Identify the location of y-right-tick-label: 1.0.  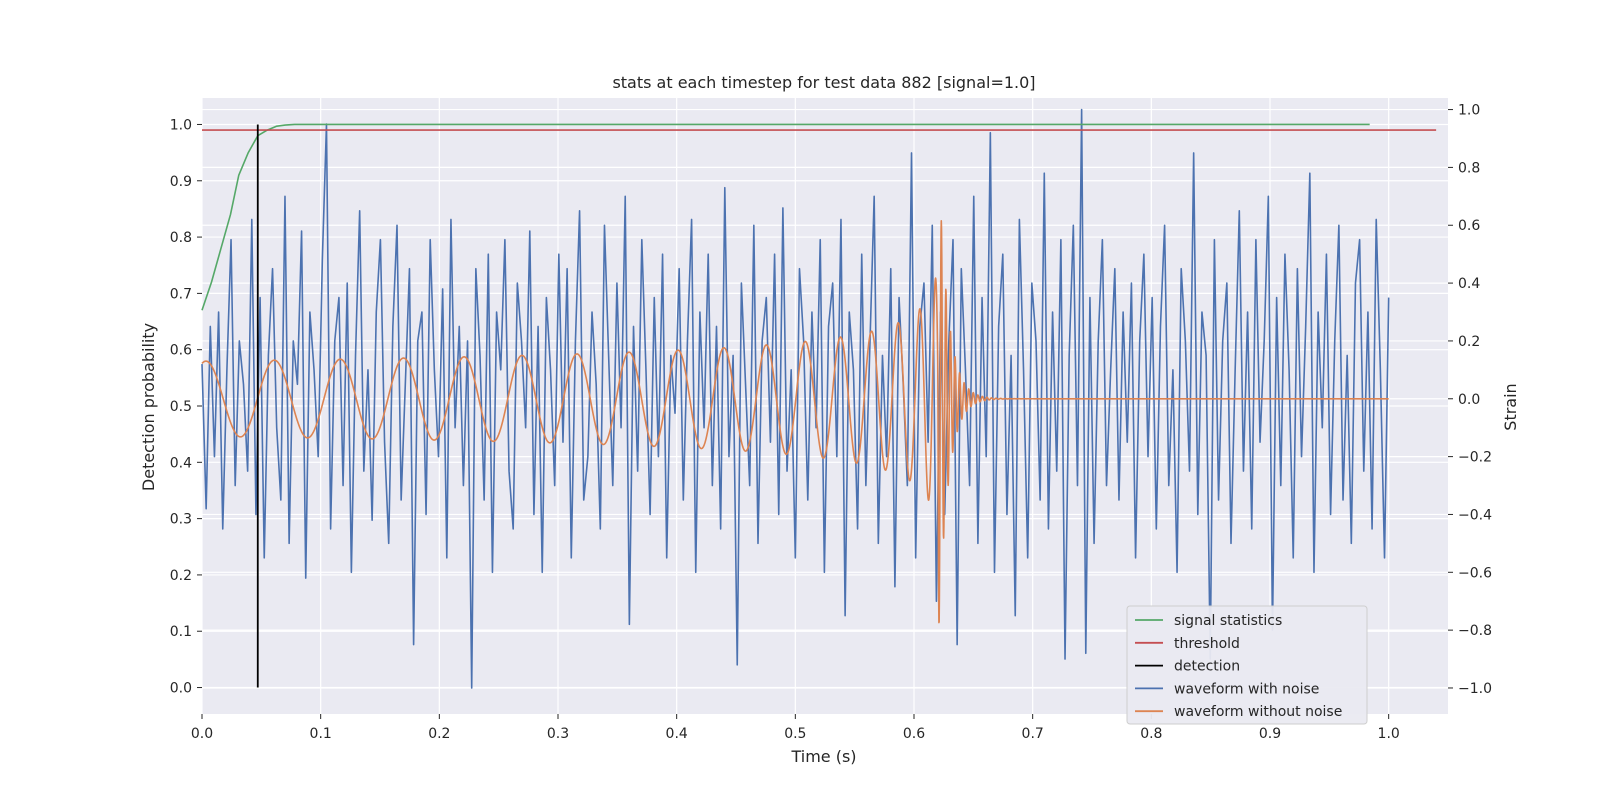
(1469, 111).